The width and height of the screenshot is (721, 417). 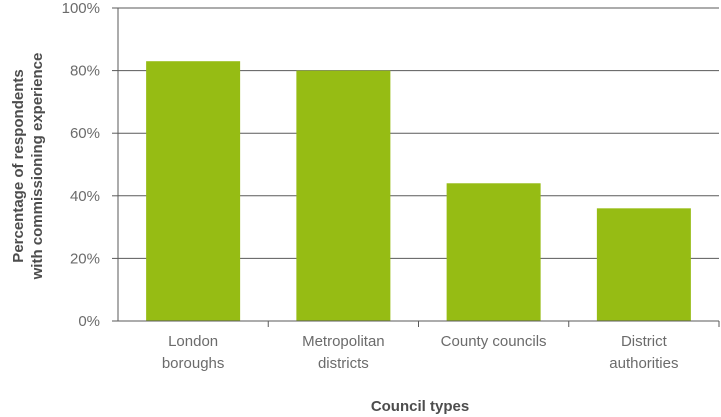 I want to click on x-axis-title: Council types, so click(x=420, y=406).